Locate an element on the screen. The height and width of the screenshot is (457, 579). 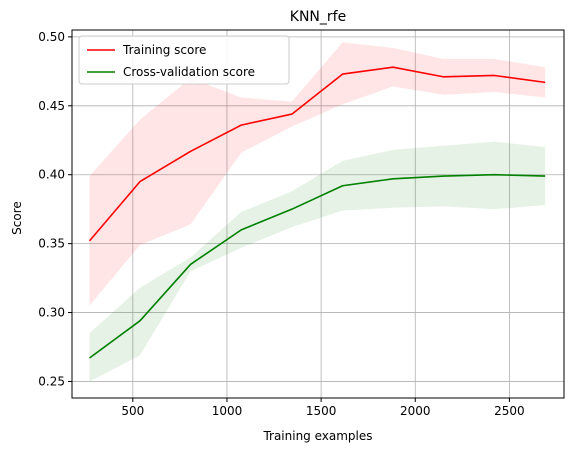
legend-label-1: Cross-validation score is located at coordinates (189, 72).